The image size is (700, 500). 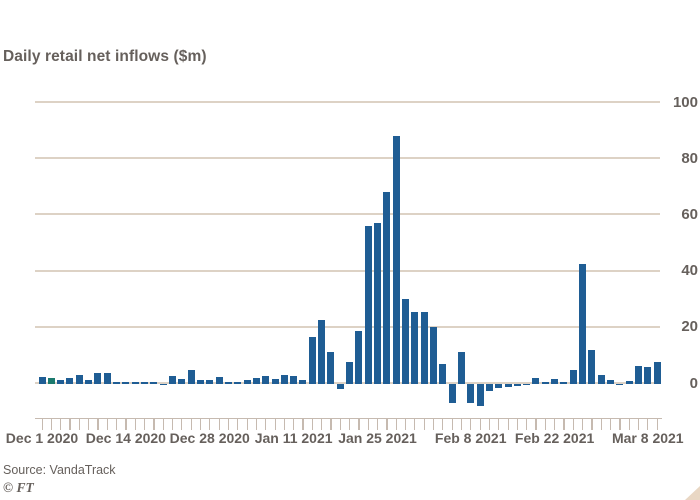 What do you see at coordinates (592, 366) in the screenshot?
I see `bar-Feb 26` at bounding box center [592, 366].